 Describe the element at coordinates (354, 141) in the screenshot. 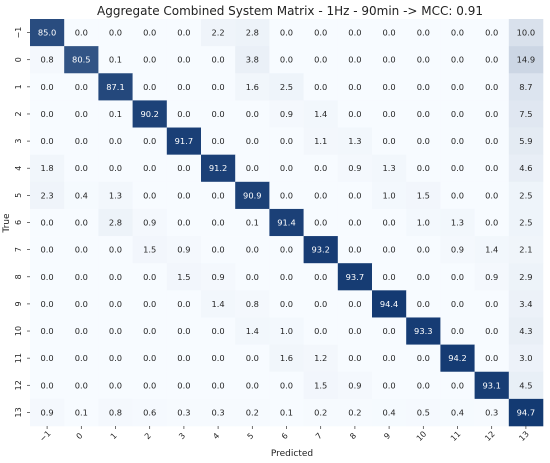

I see `cell-value-label: 1.3` at that location.